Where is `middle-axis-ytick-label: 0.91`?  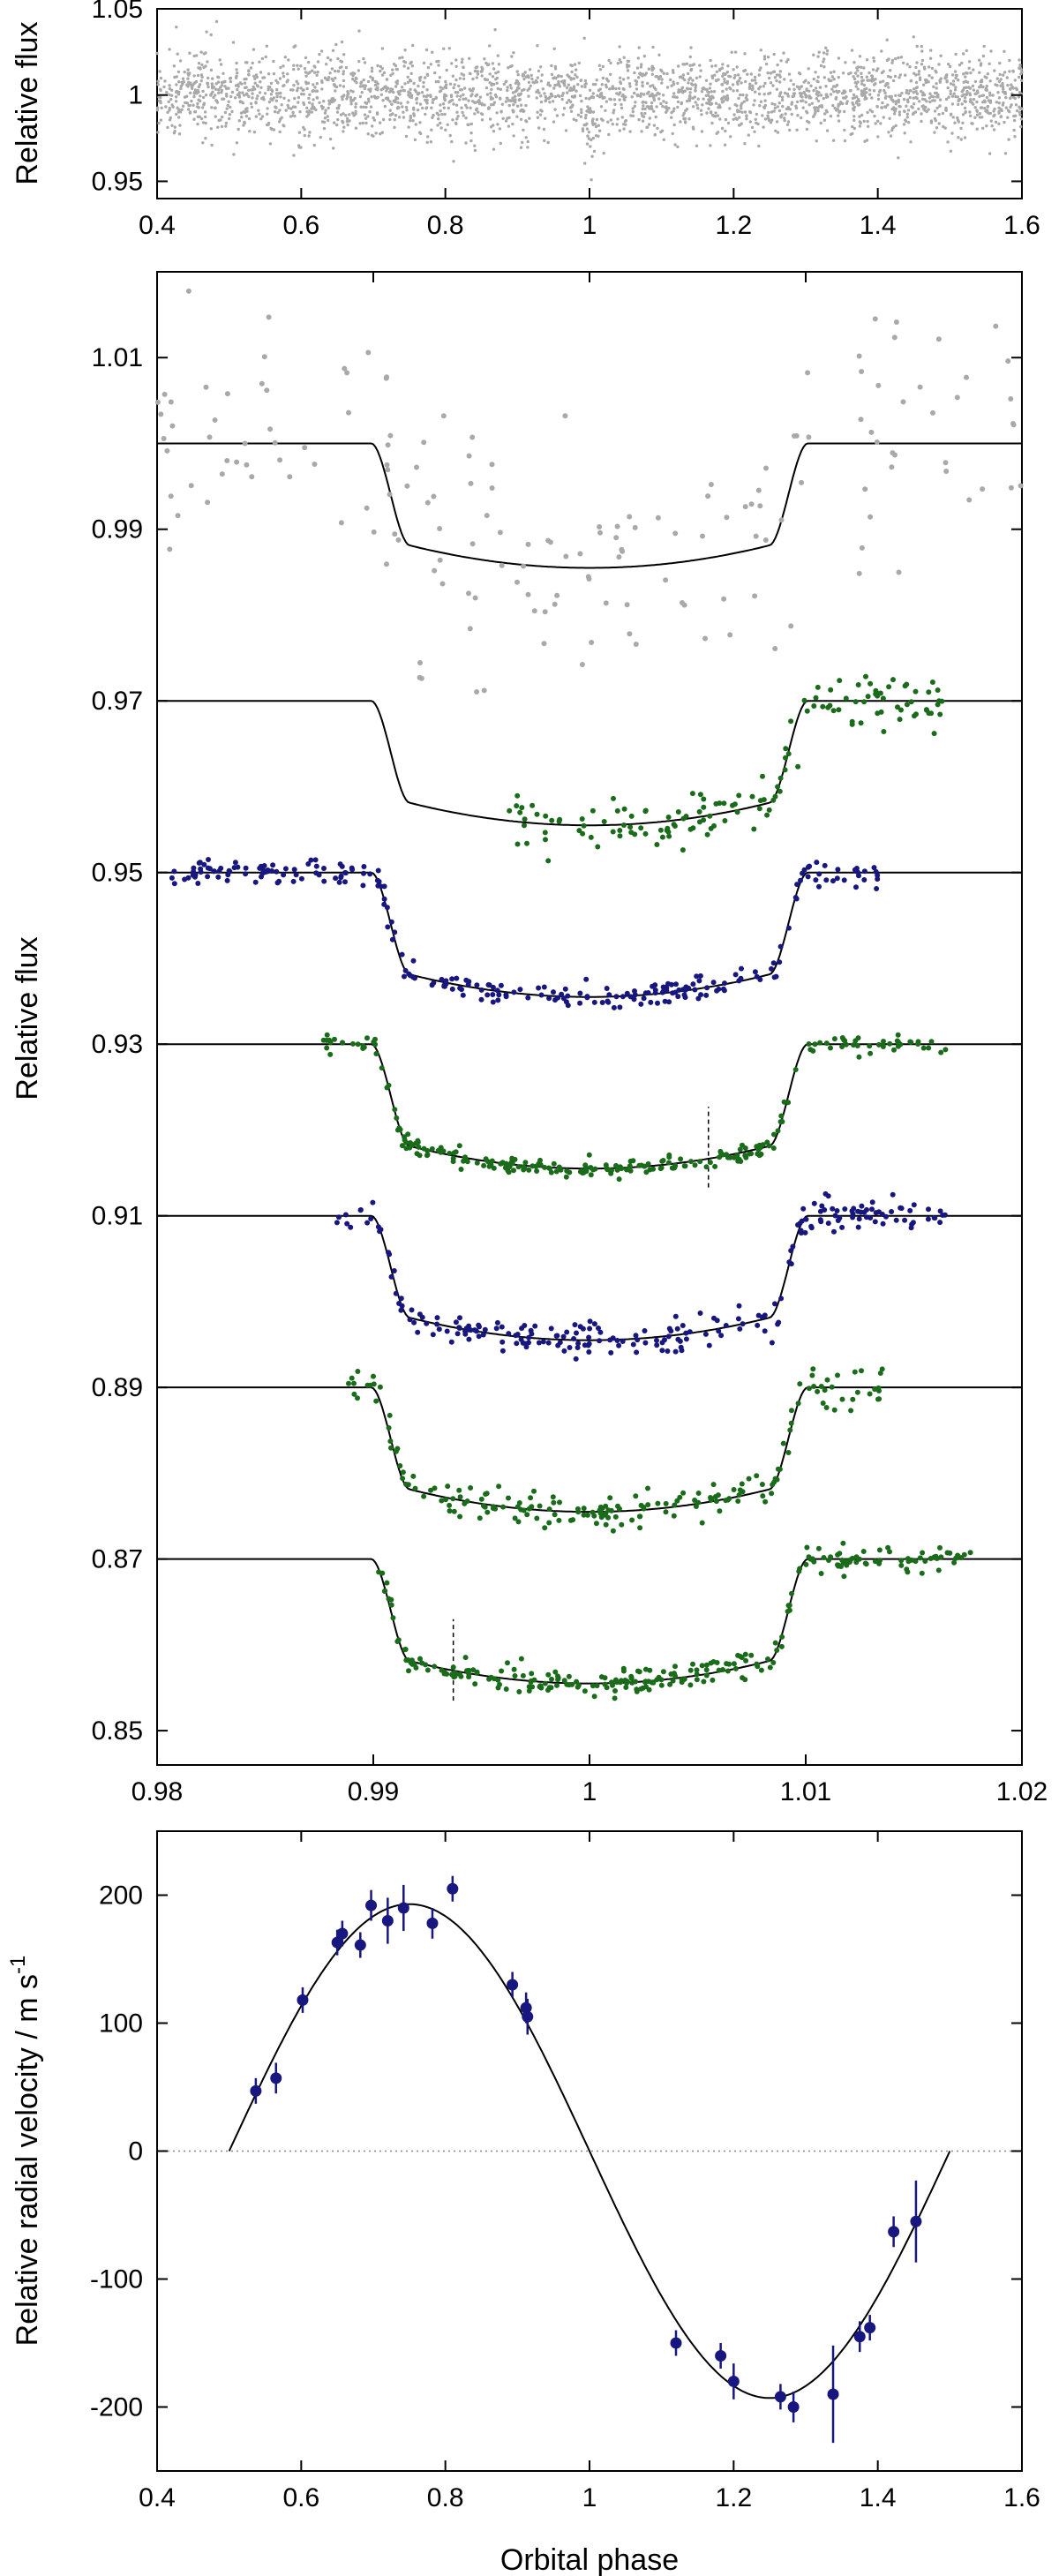 middle-axis-ytick-label: 0.91 is located at coordinates (117, 1216).